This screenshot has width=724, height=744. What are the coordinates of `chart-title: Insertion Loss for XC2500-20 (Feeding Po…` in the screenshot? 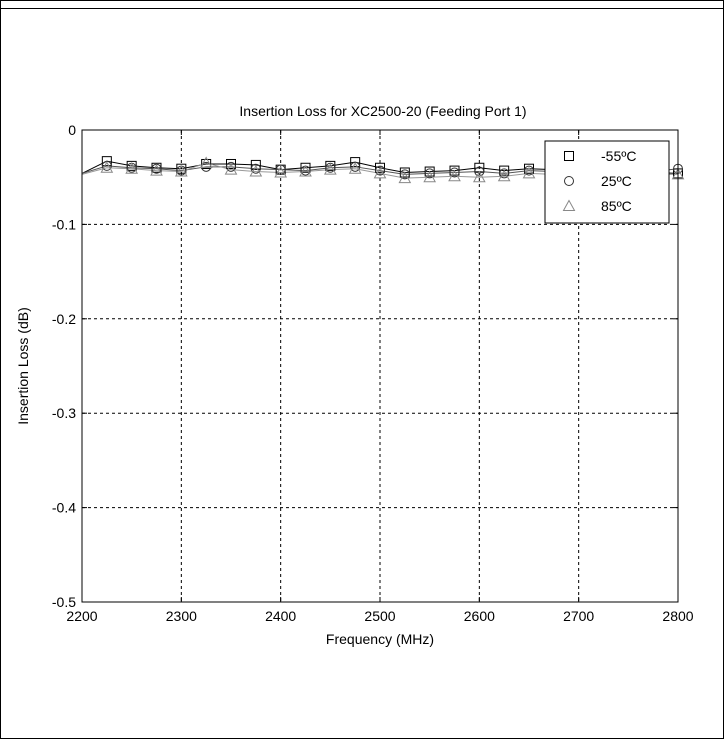 It's located at (382, 111).